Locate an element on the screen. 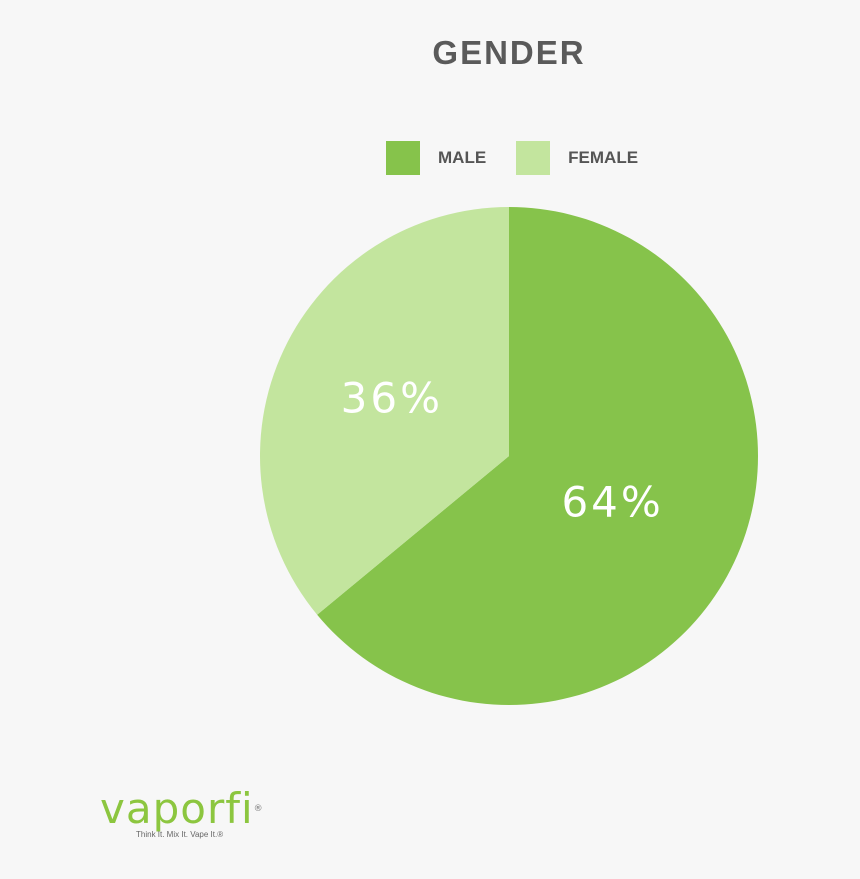 This screenshot has width=860, height=879. legend-item-female: FEMALE is located at coordinates (577, 158).